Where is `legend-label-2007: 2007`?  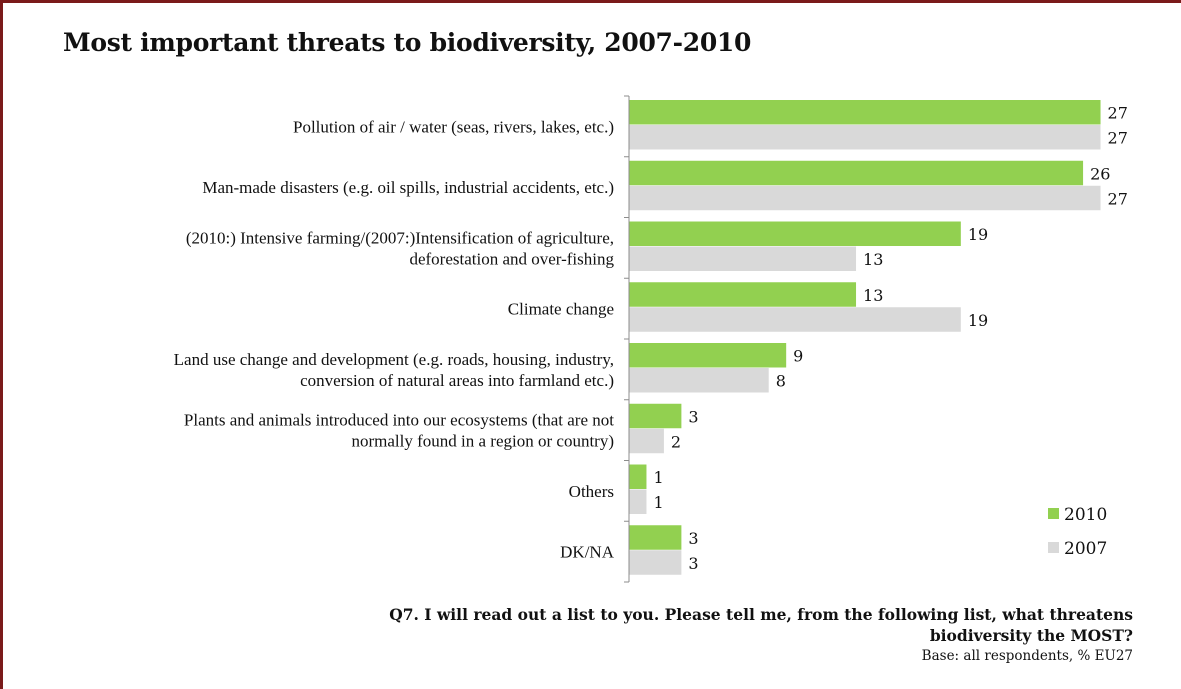
legend-label-2007: 2007 is located at coordinates (1085, 549).